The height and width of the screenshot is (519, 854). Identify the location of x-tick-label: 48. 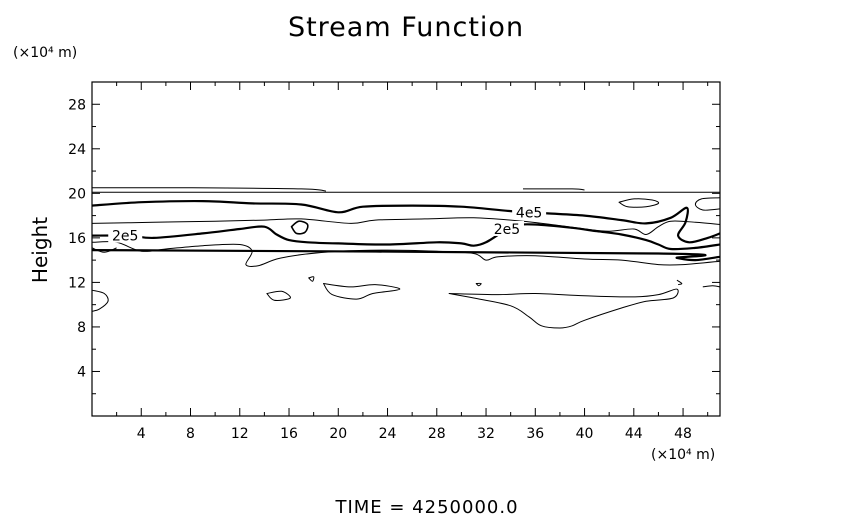
(683, 434).